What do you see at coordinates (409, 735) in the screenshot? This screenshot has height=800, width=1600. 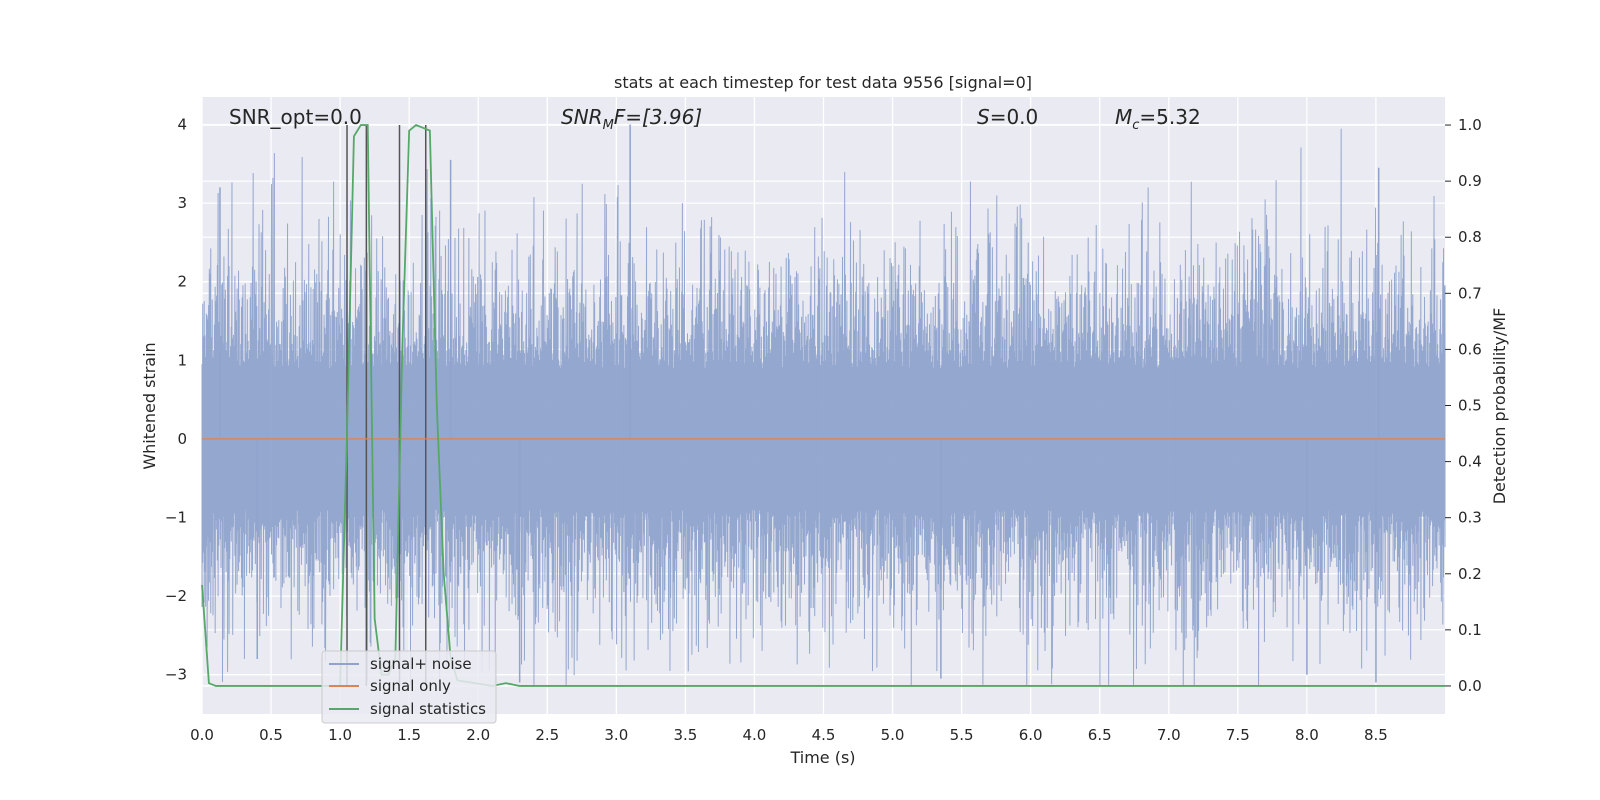 I see `x-tick-label: 1.5` at bounding box center [409, 735].